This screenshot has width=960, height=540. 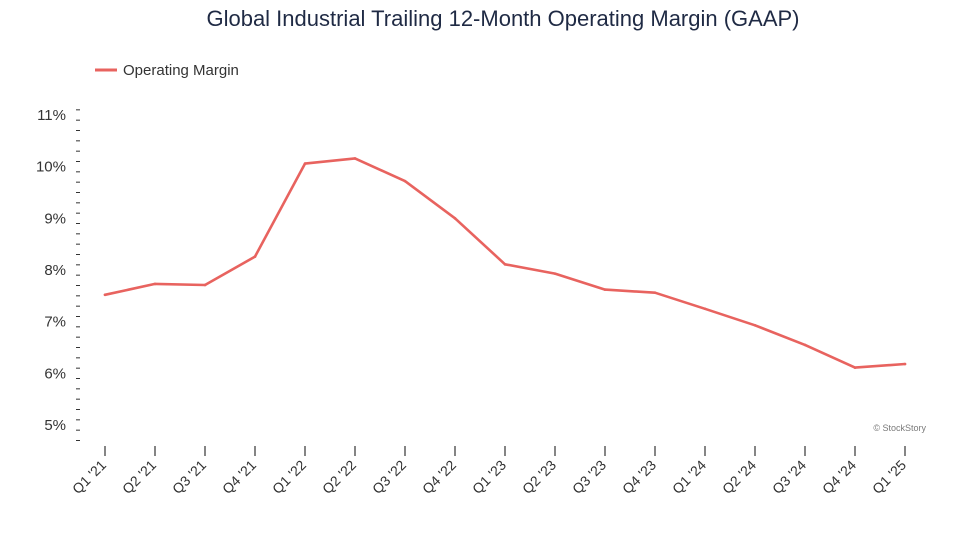 I want to click on x-tick-label: Q4 '21, so click(x=239, y=477).